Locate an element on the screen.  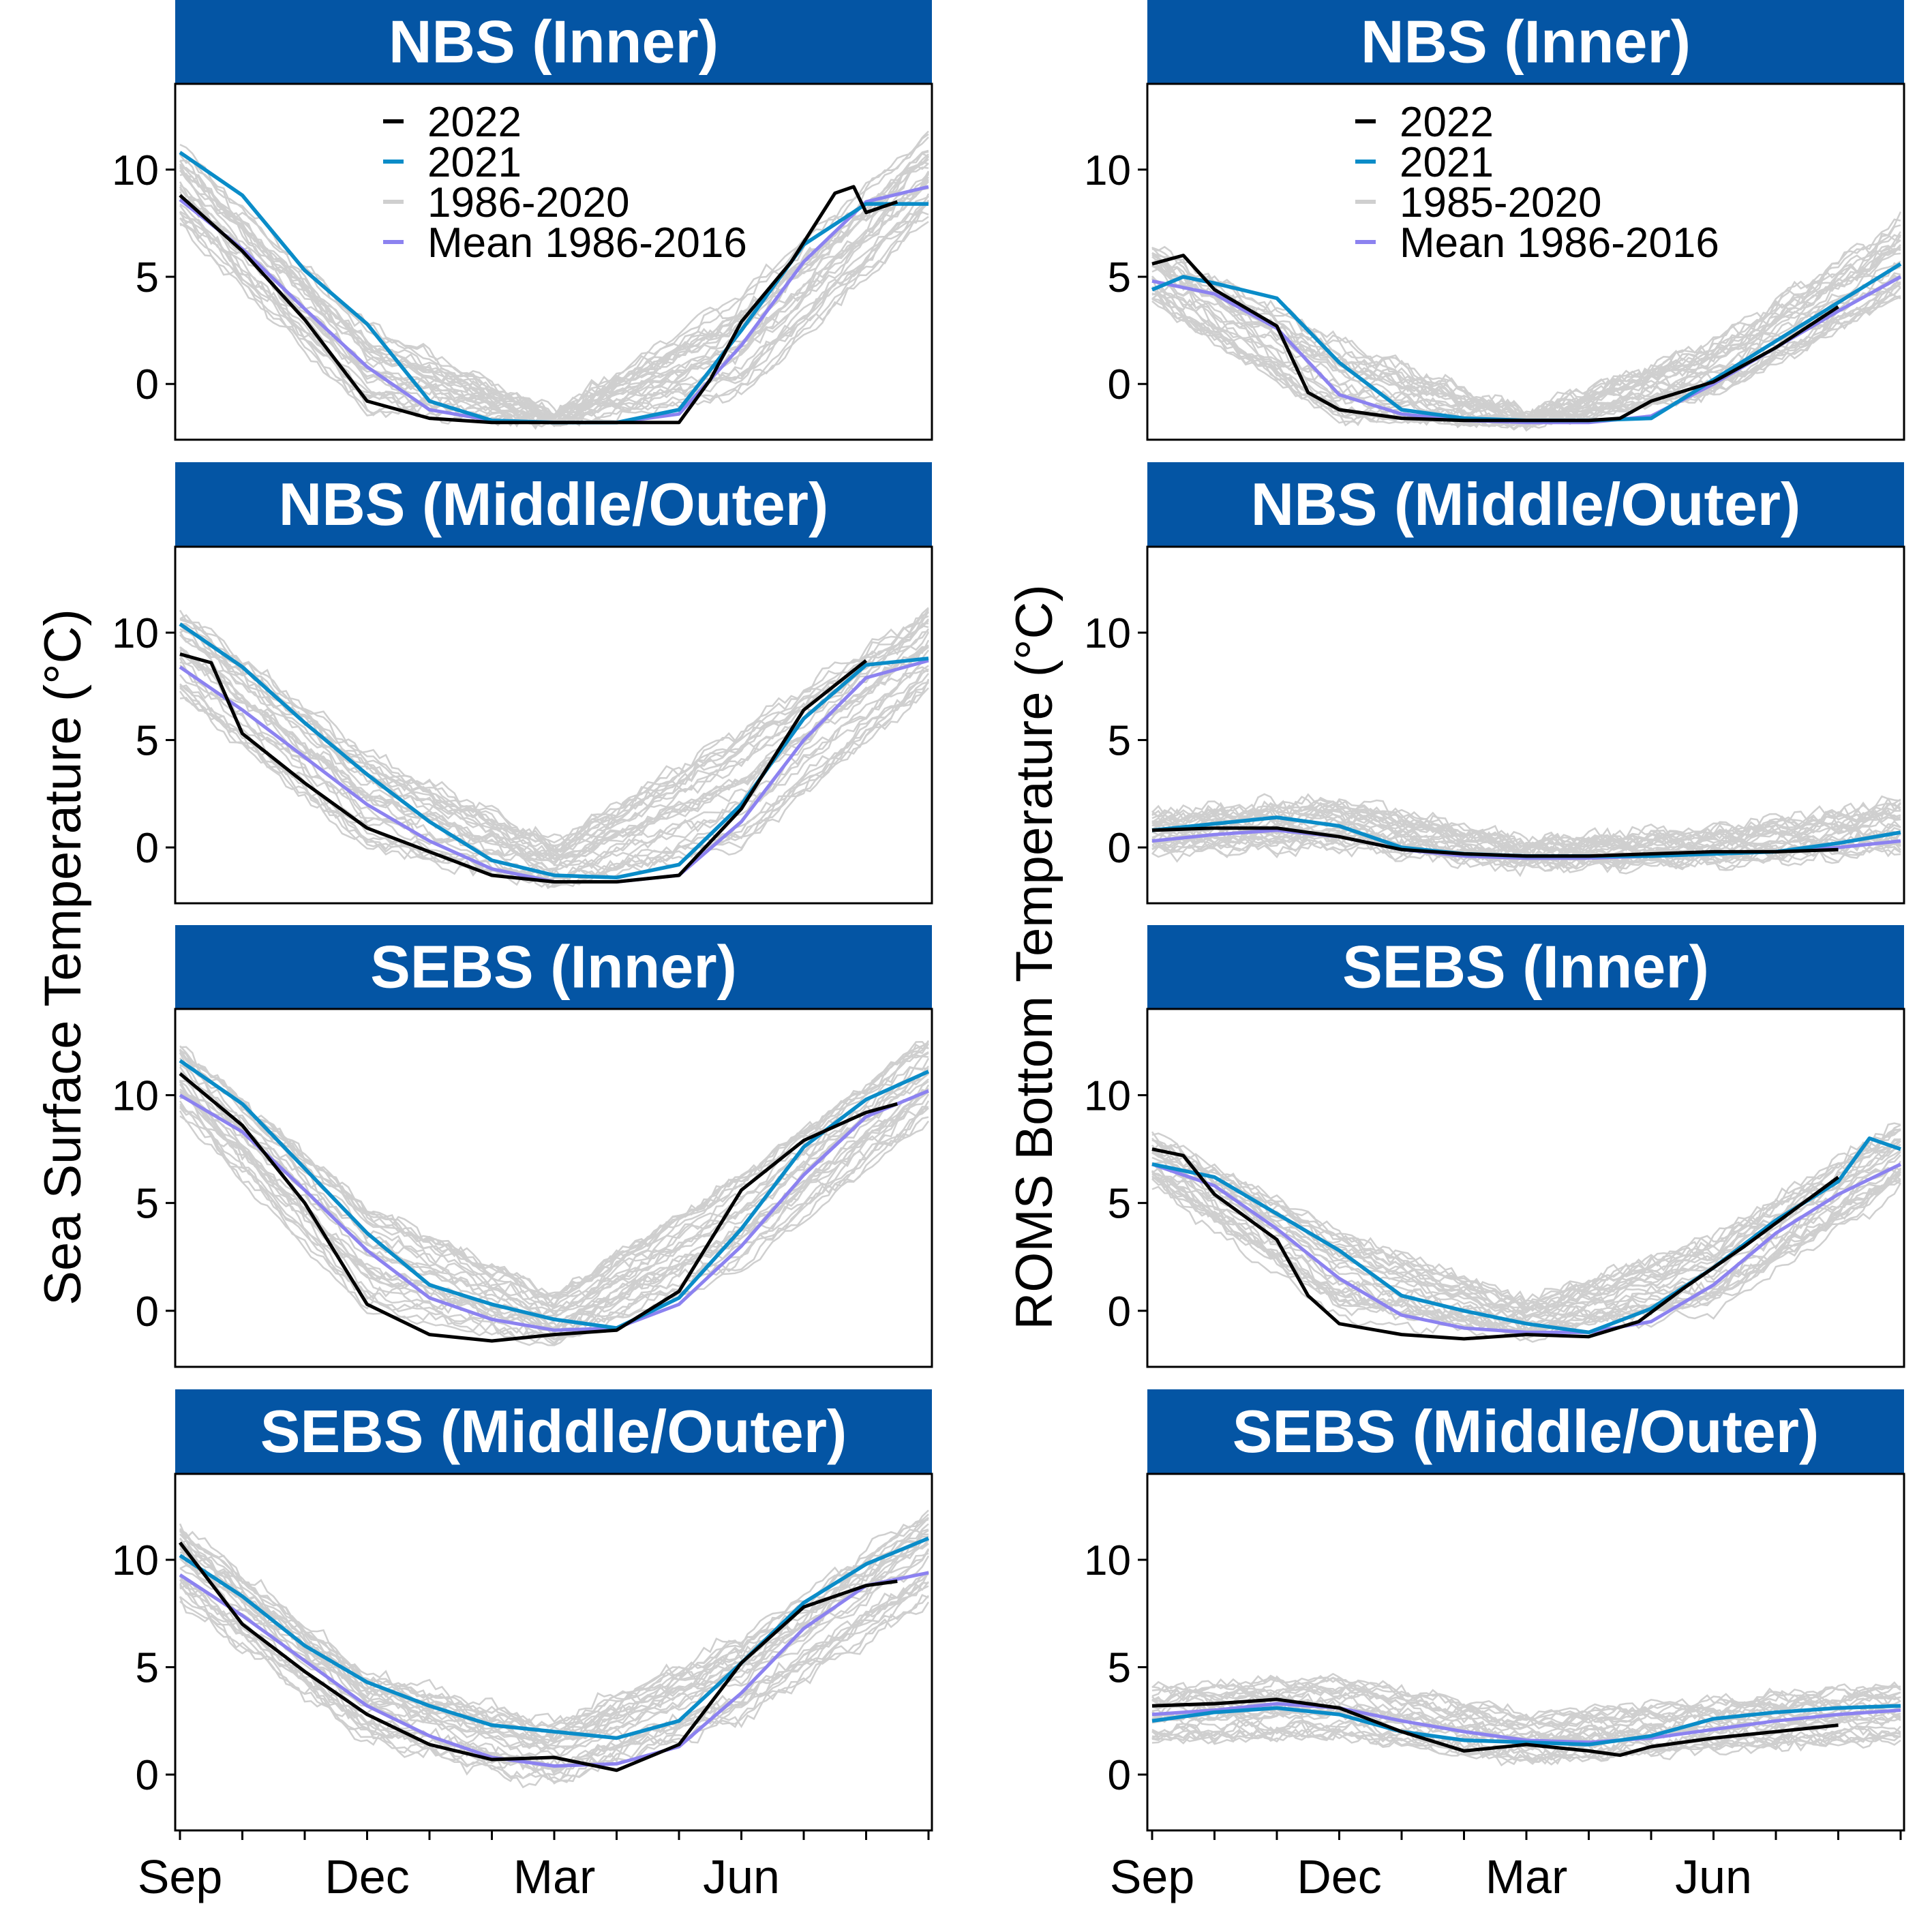
left-y-axis-title: Sea Surface Temperature (°C) is located at coordinates (63, 957).